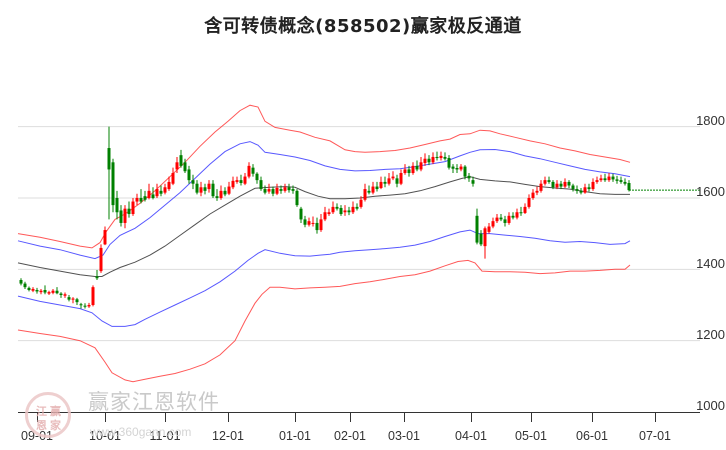 The width and height of the screenshot is (726, 450). What do you see at coordinates (710, 263) in the screenshot?
I see `y-tick-label: 1400` at bounding box center [710, 263].